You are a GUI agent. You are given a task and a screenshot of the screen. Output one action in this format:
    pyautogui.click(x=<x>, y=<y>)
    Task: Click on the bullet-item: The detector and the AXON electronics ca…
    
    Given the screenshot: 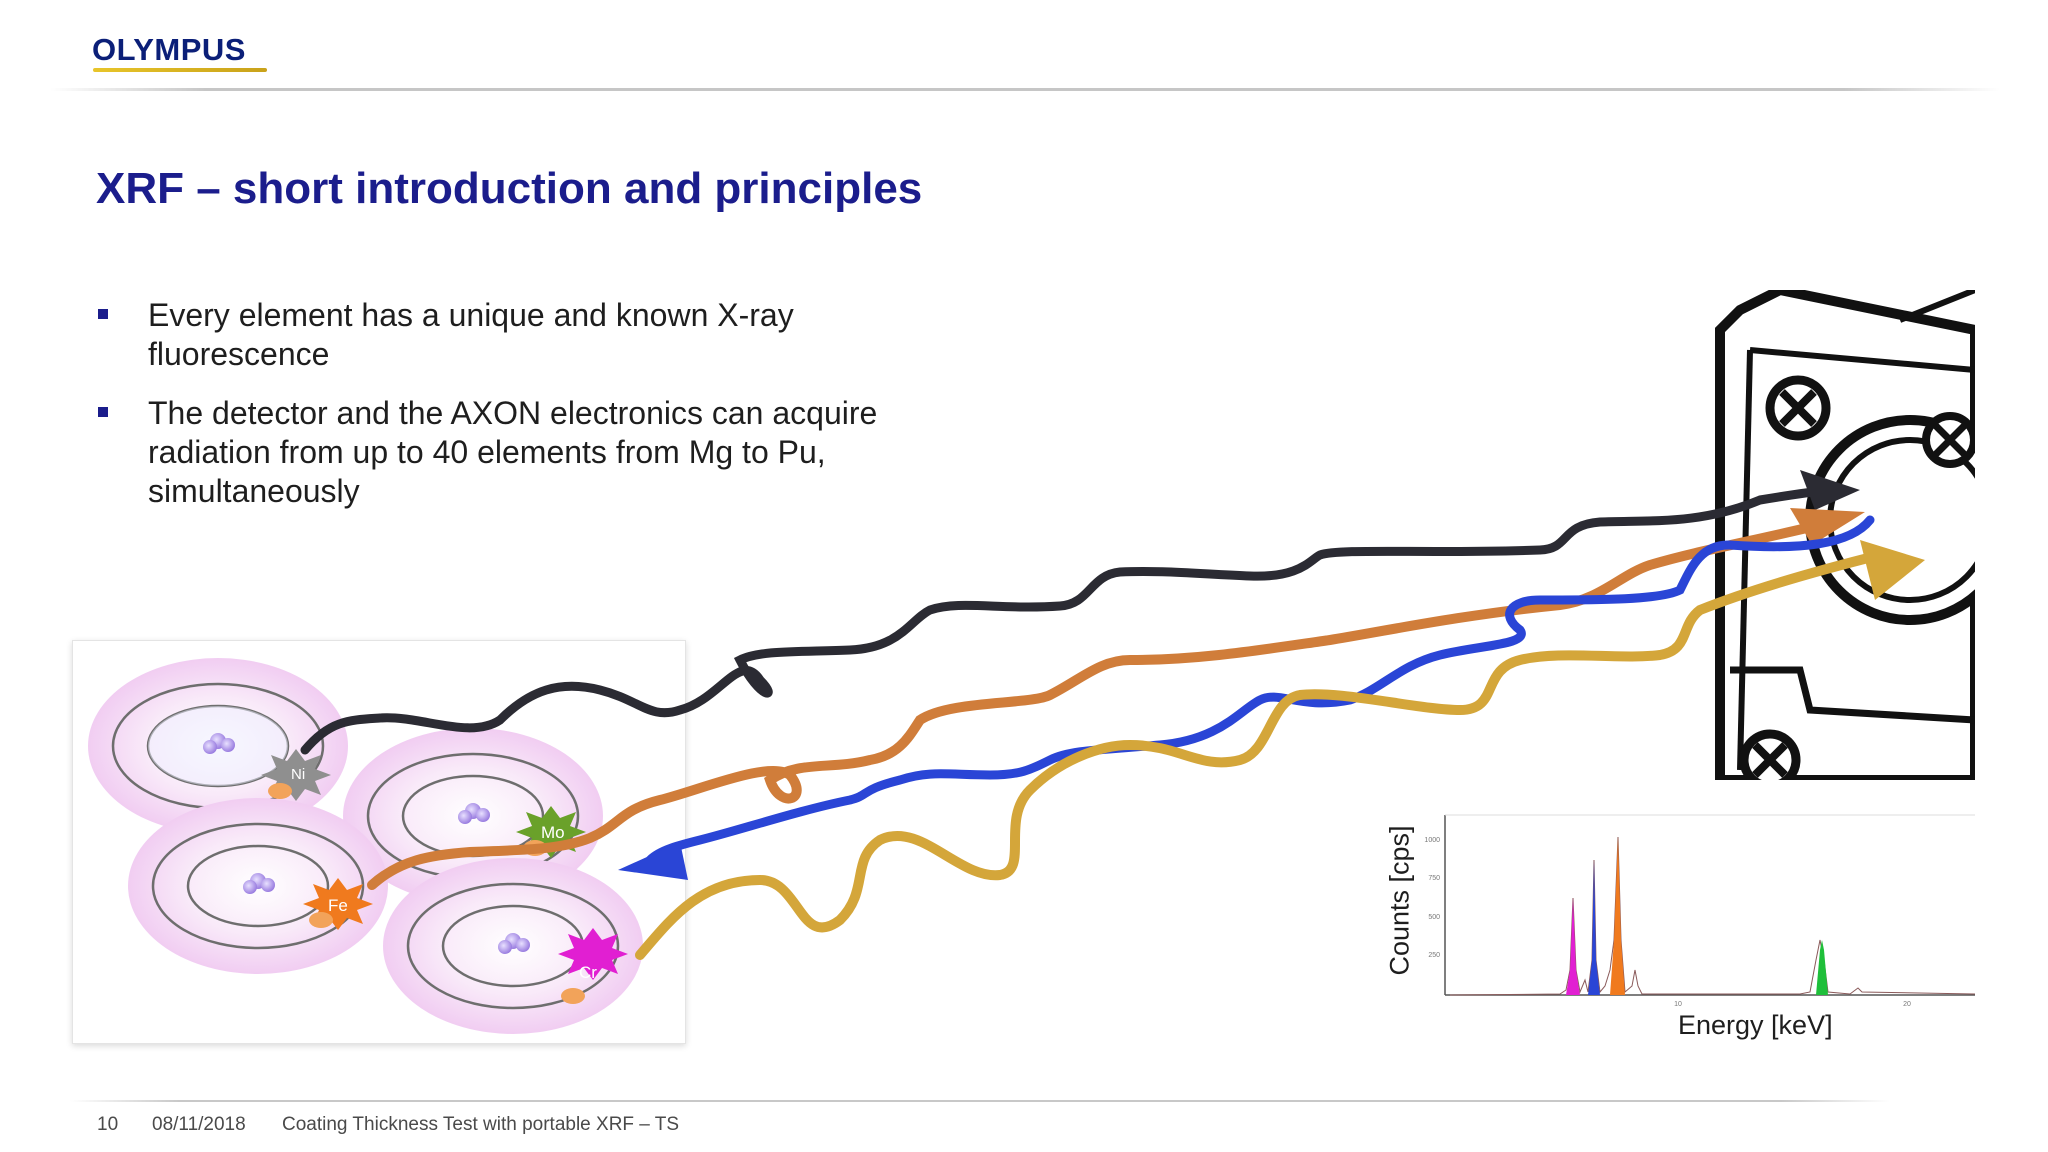 What is the action you would take?
    pyautogui.click(x=528, y=452)
    